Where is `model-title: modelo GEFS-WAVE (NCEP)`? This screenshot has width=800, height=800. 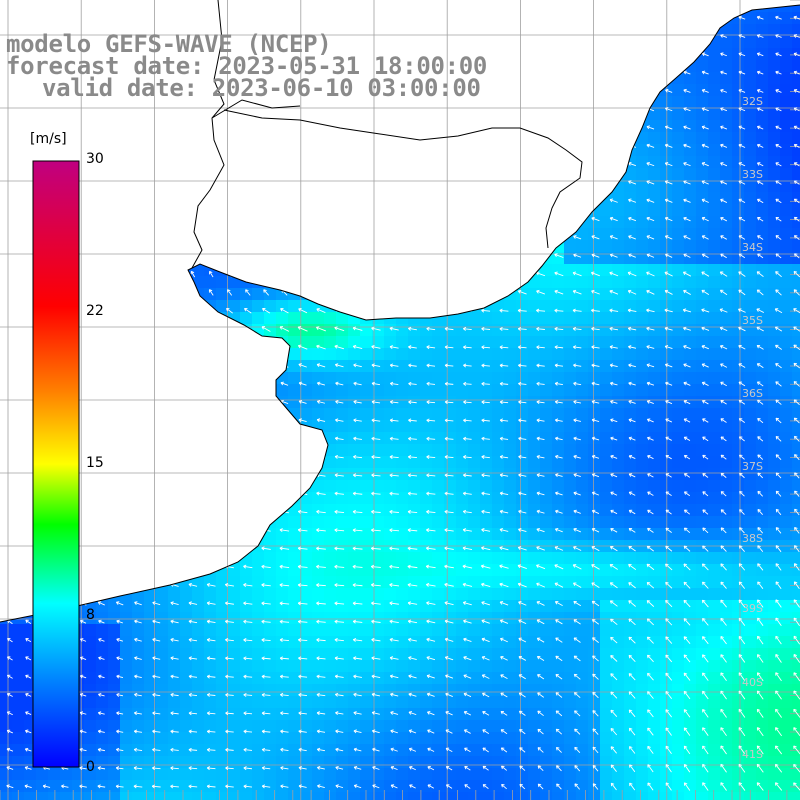
model-title: modelo GEFS-WAVE (NCEP) is located at coordinates (169, 44).